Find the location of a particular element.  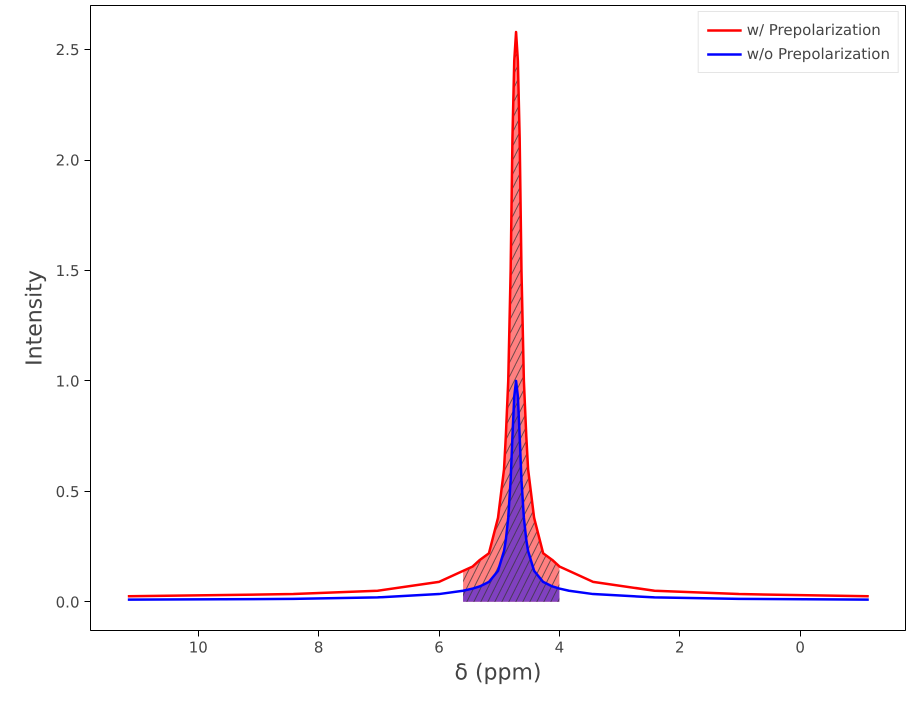

y-tick-label: 0.0 is located at coordinates (68, 602).